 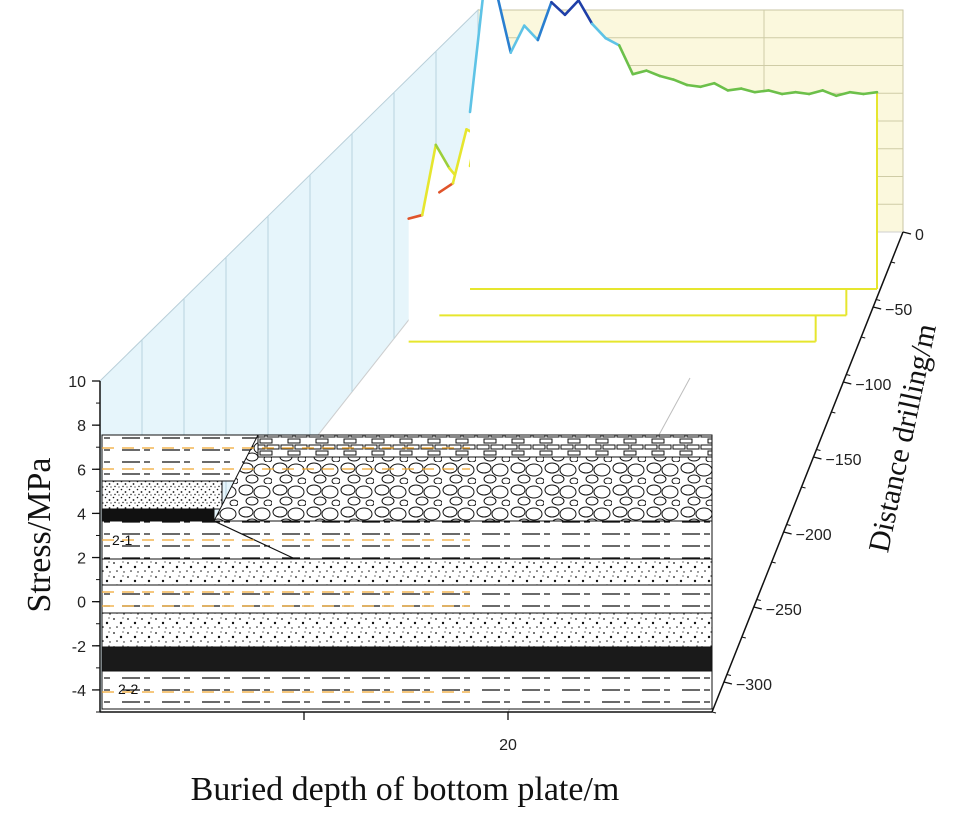 What do you see at coordinates (407, 572) in the screenshot?
I see `stratum-siltstone` at bounding box center [407, 572].